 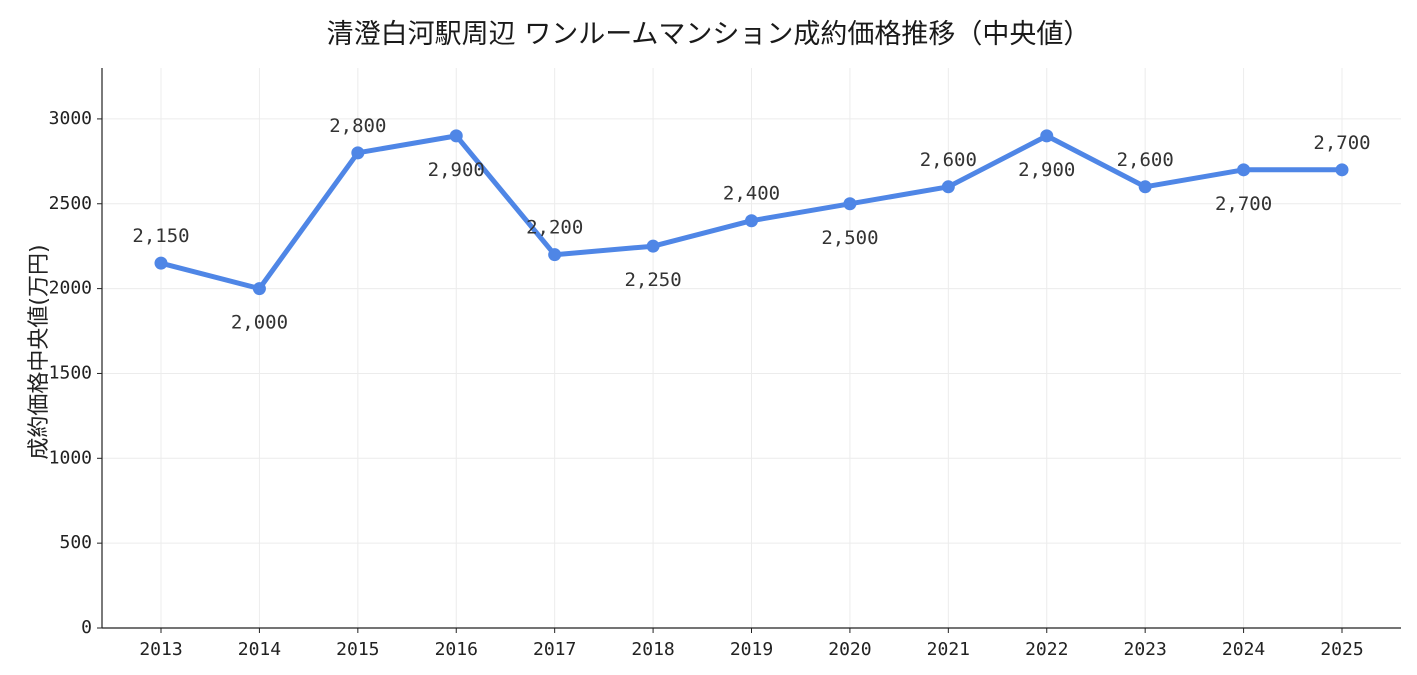 I want to click on y-tick-label: 0, so click(x=86, y=627).